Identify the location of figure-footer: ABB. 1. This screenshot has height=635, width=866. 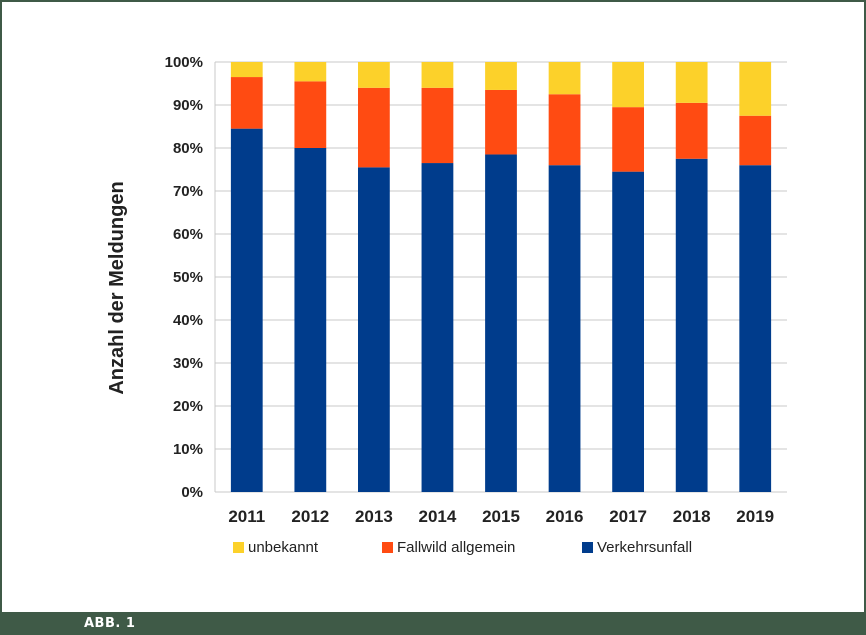
(433, 623).